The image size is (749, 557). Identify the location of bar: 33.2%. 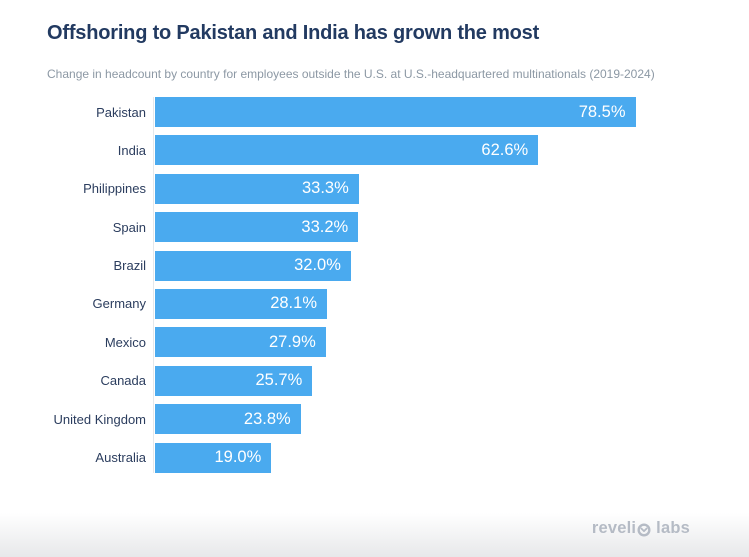
(257, 227).